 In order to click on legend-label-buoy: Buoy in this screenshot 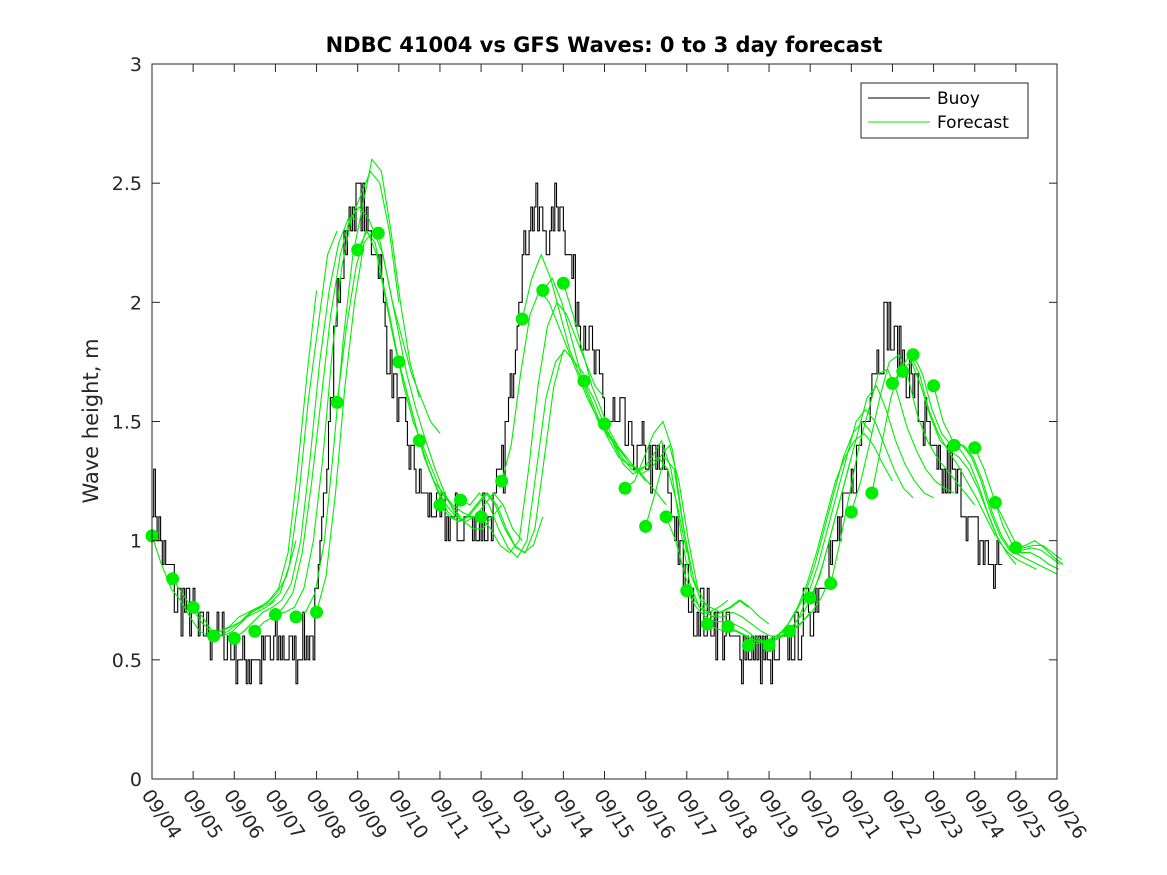, I will do `click(958, 99)`.